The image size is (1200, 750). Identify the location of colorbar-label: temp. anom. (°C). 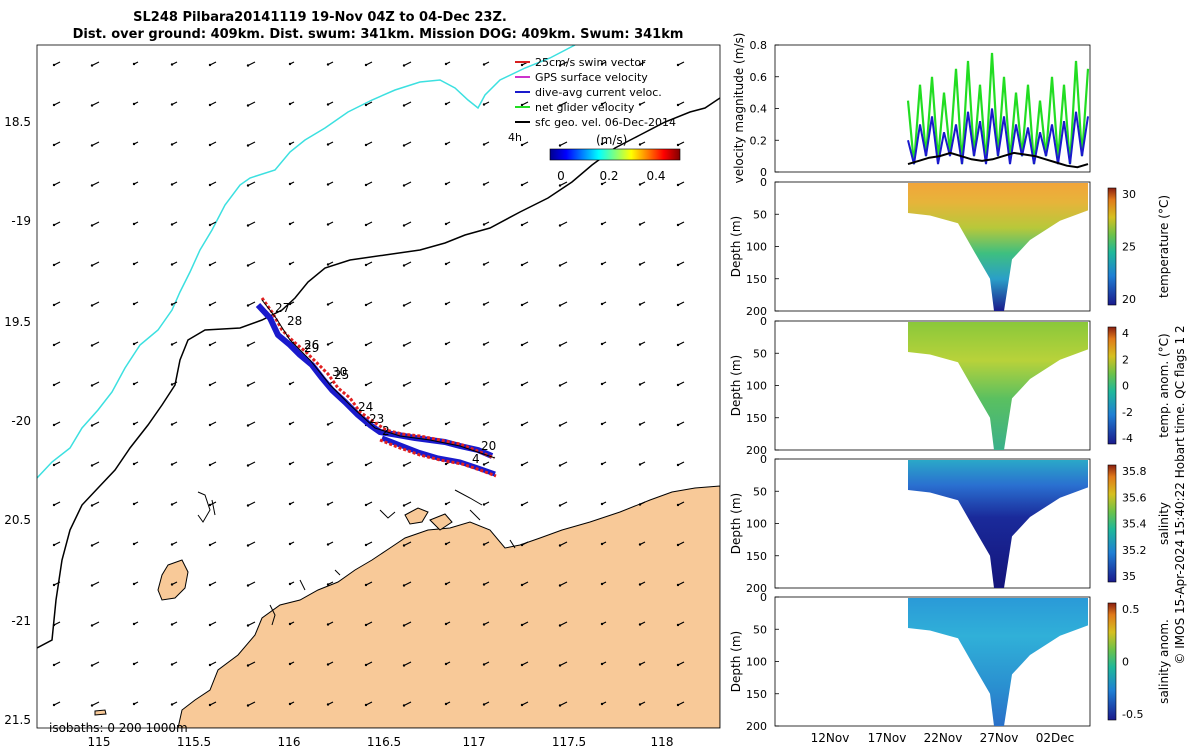
(1164, 385).